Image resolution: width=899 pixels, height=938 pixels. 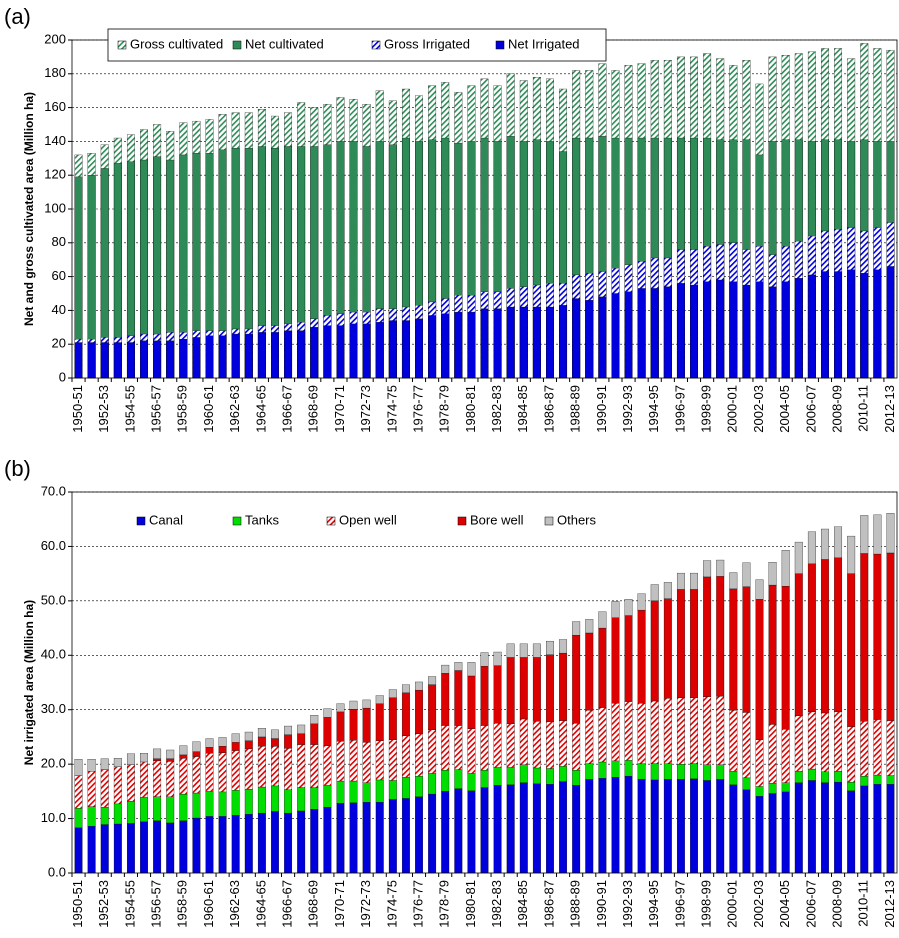 What do you see at coordinates (53, 654) in the screenshot?
I see `y-tick-label: 40.0` at bounding box center [53, 654].